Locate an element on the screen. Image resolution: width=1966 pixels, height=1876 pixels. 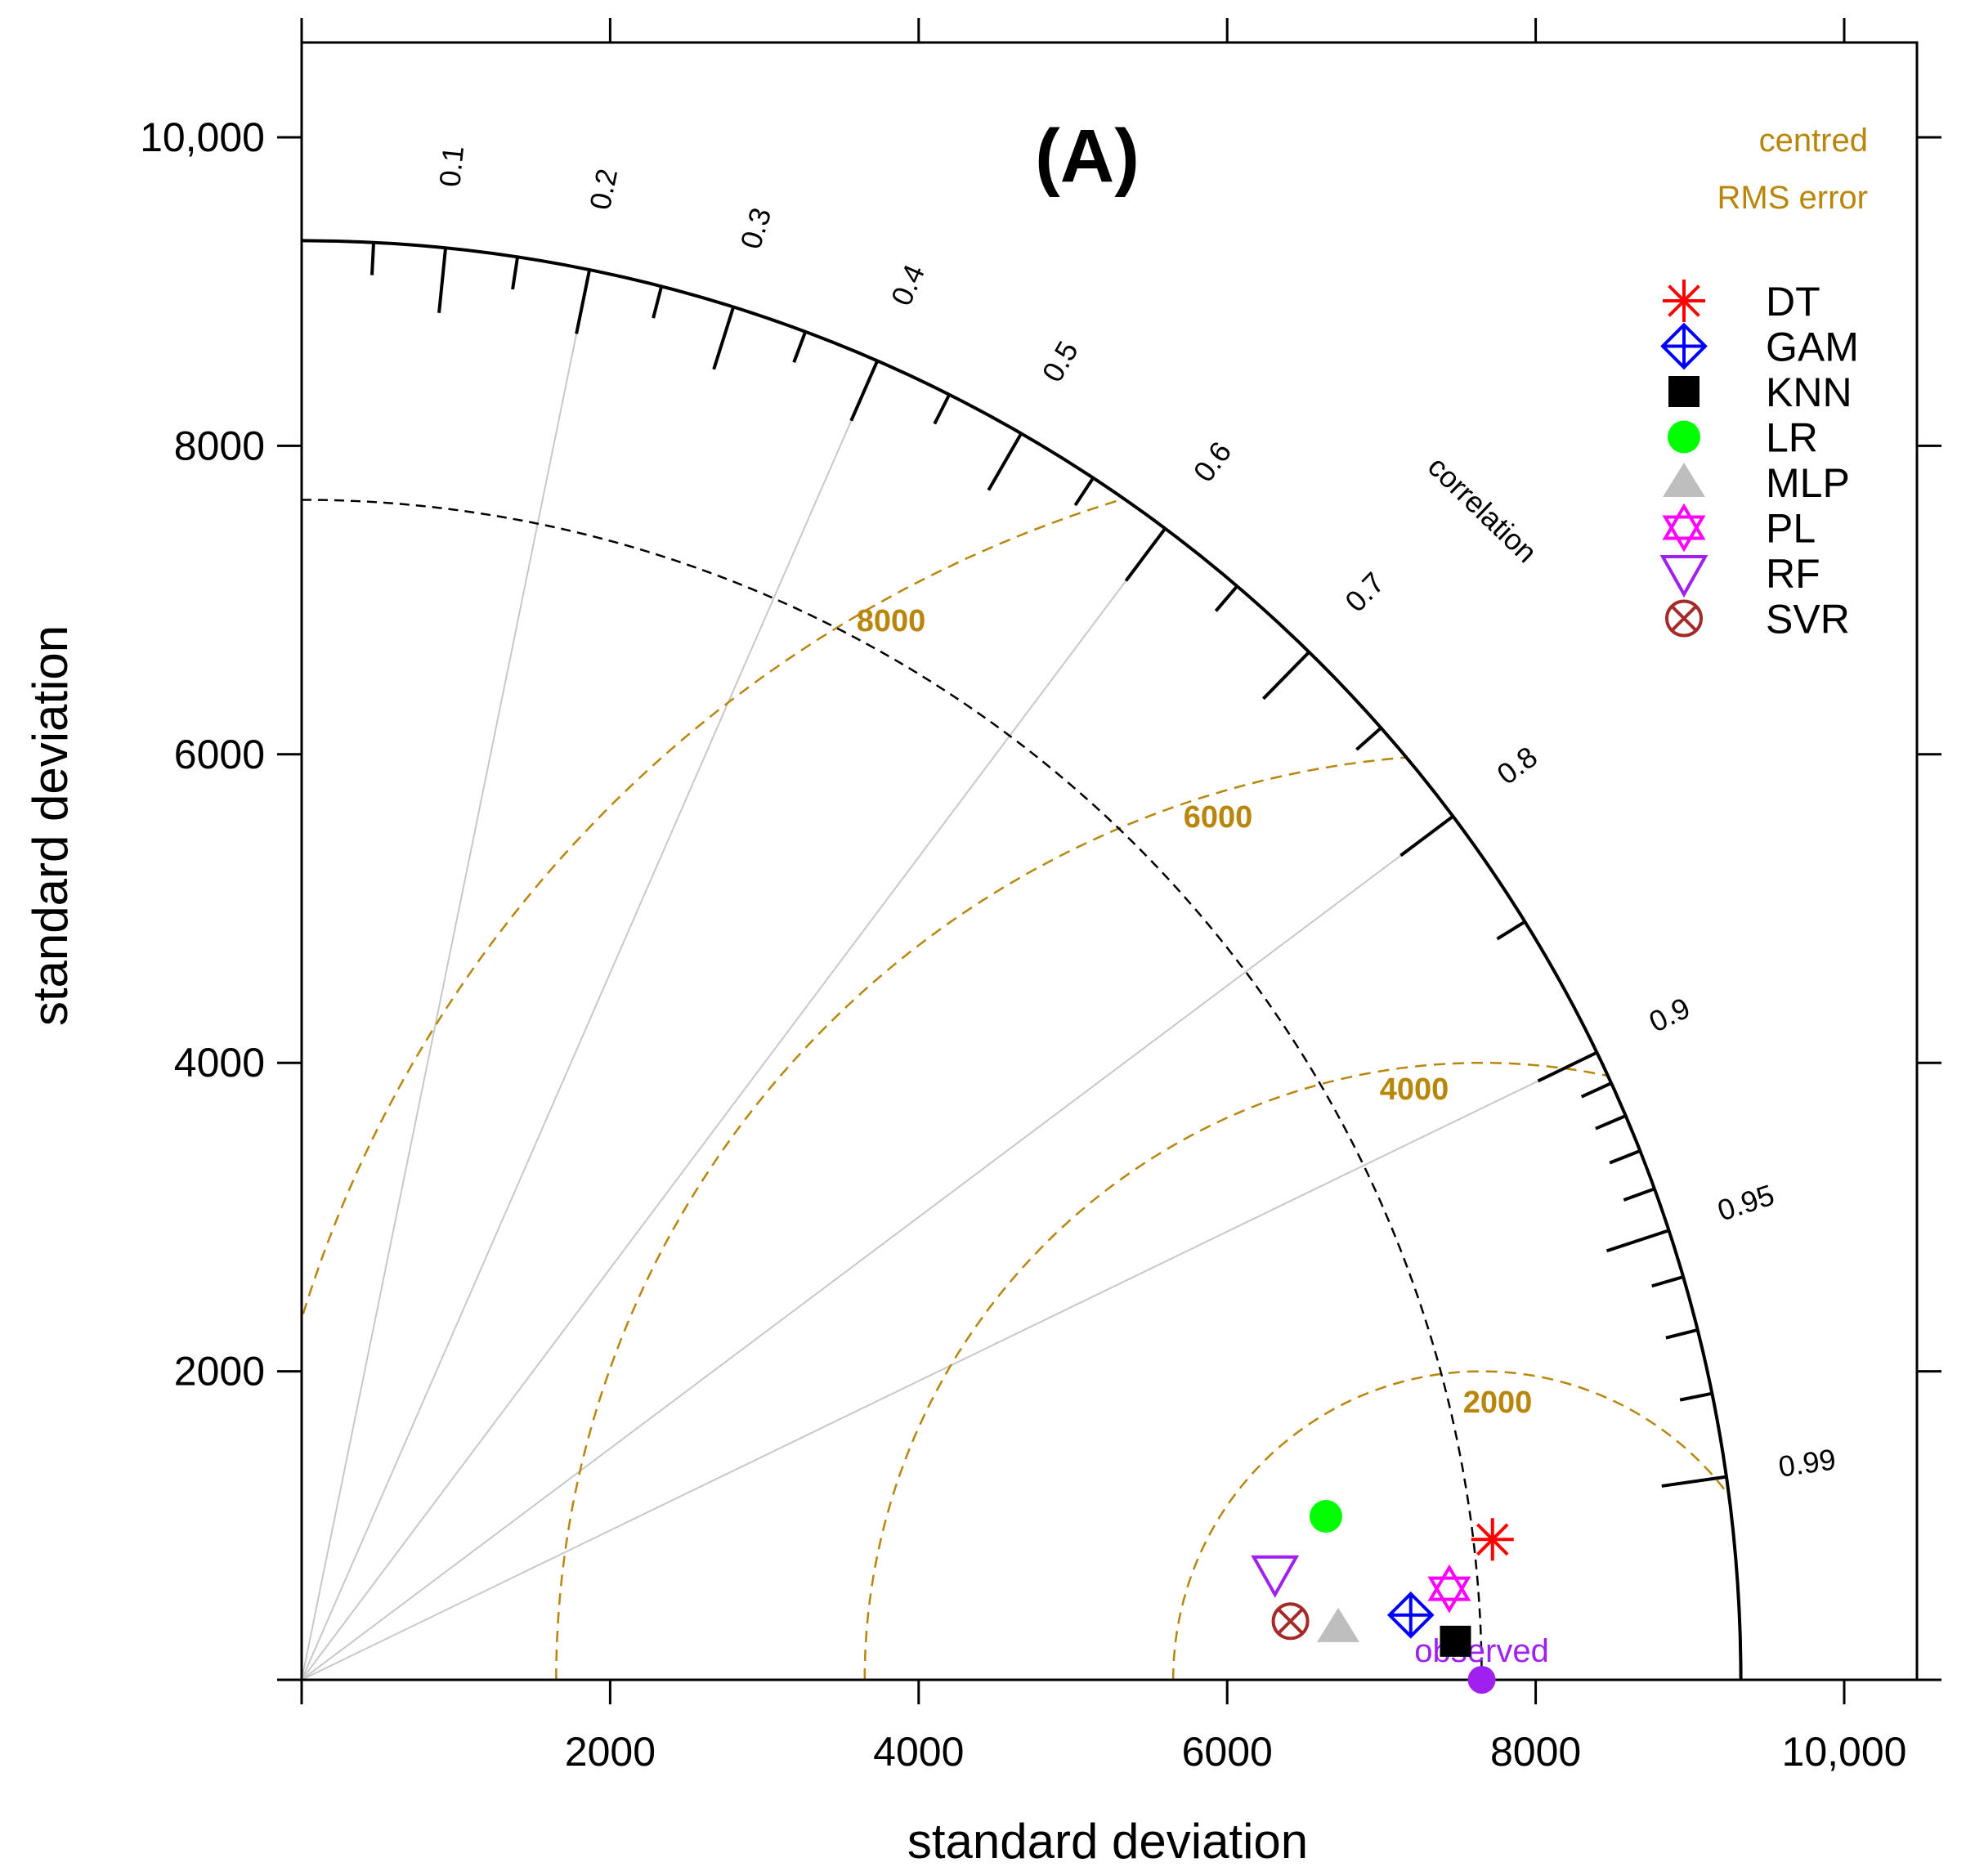
correlation-label-0.6: 0.6 is located at coordinates (1212, 461).